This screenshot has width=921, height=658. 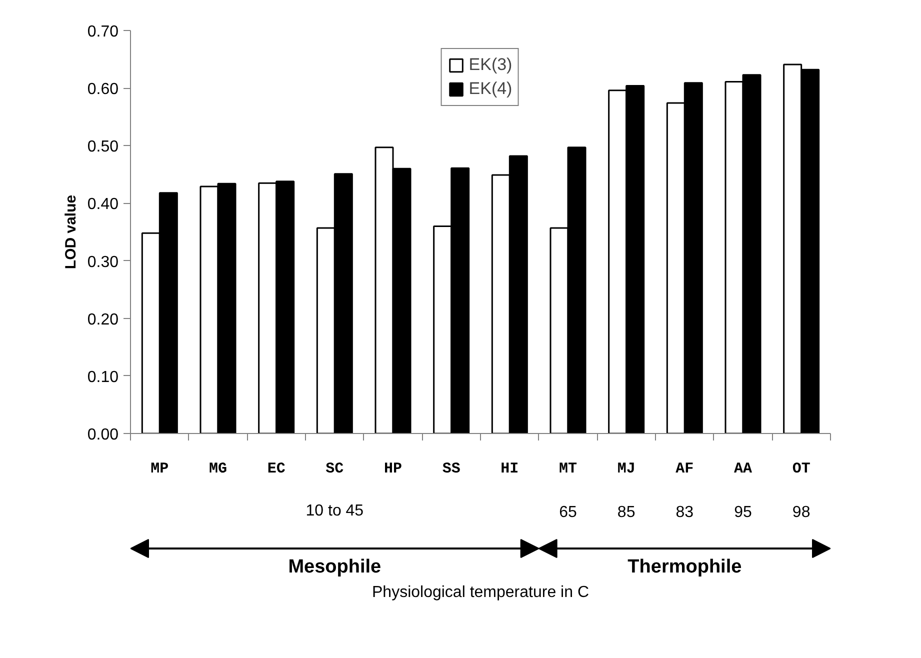 I want to click on y-tick-label: 0.60, so click(x=103, y=89).